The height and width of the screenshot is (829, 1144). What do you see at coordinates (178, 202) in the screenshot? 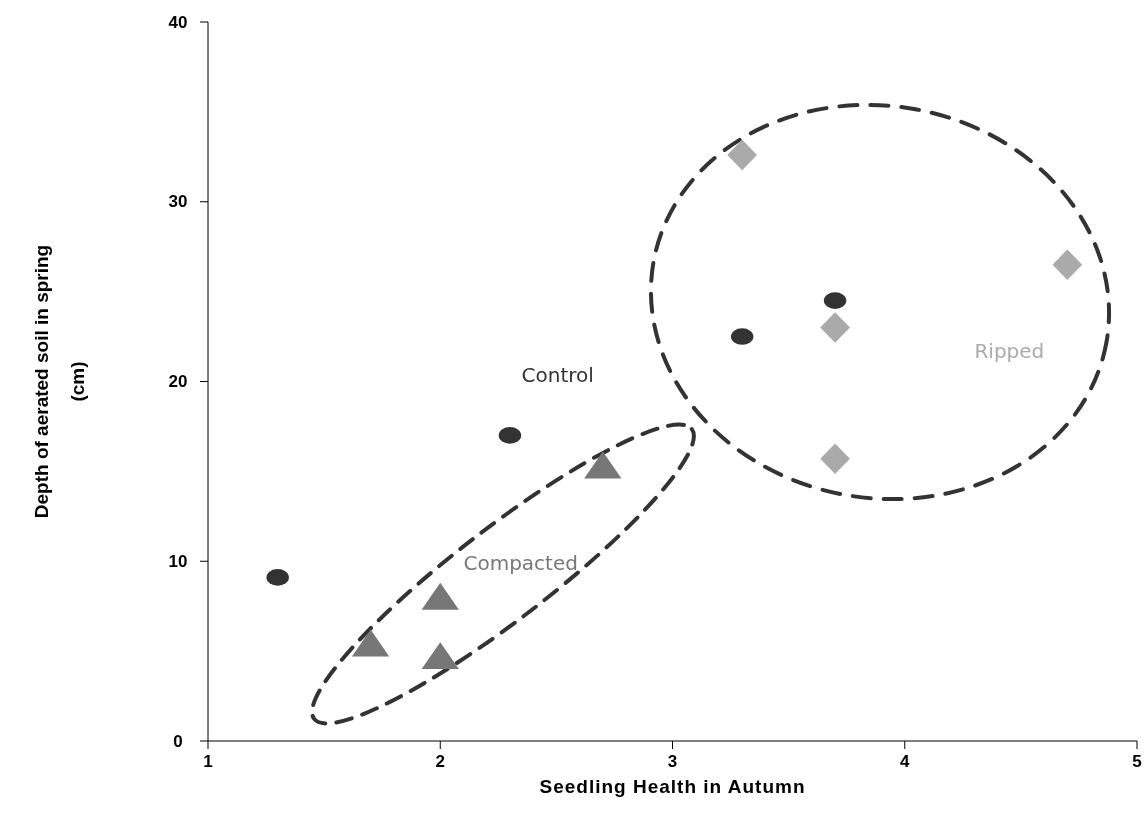
I see `y-tick-label: 30` at bounding box center [178, 202].